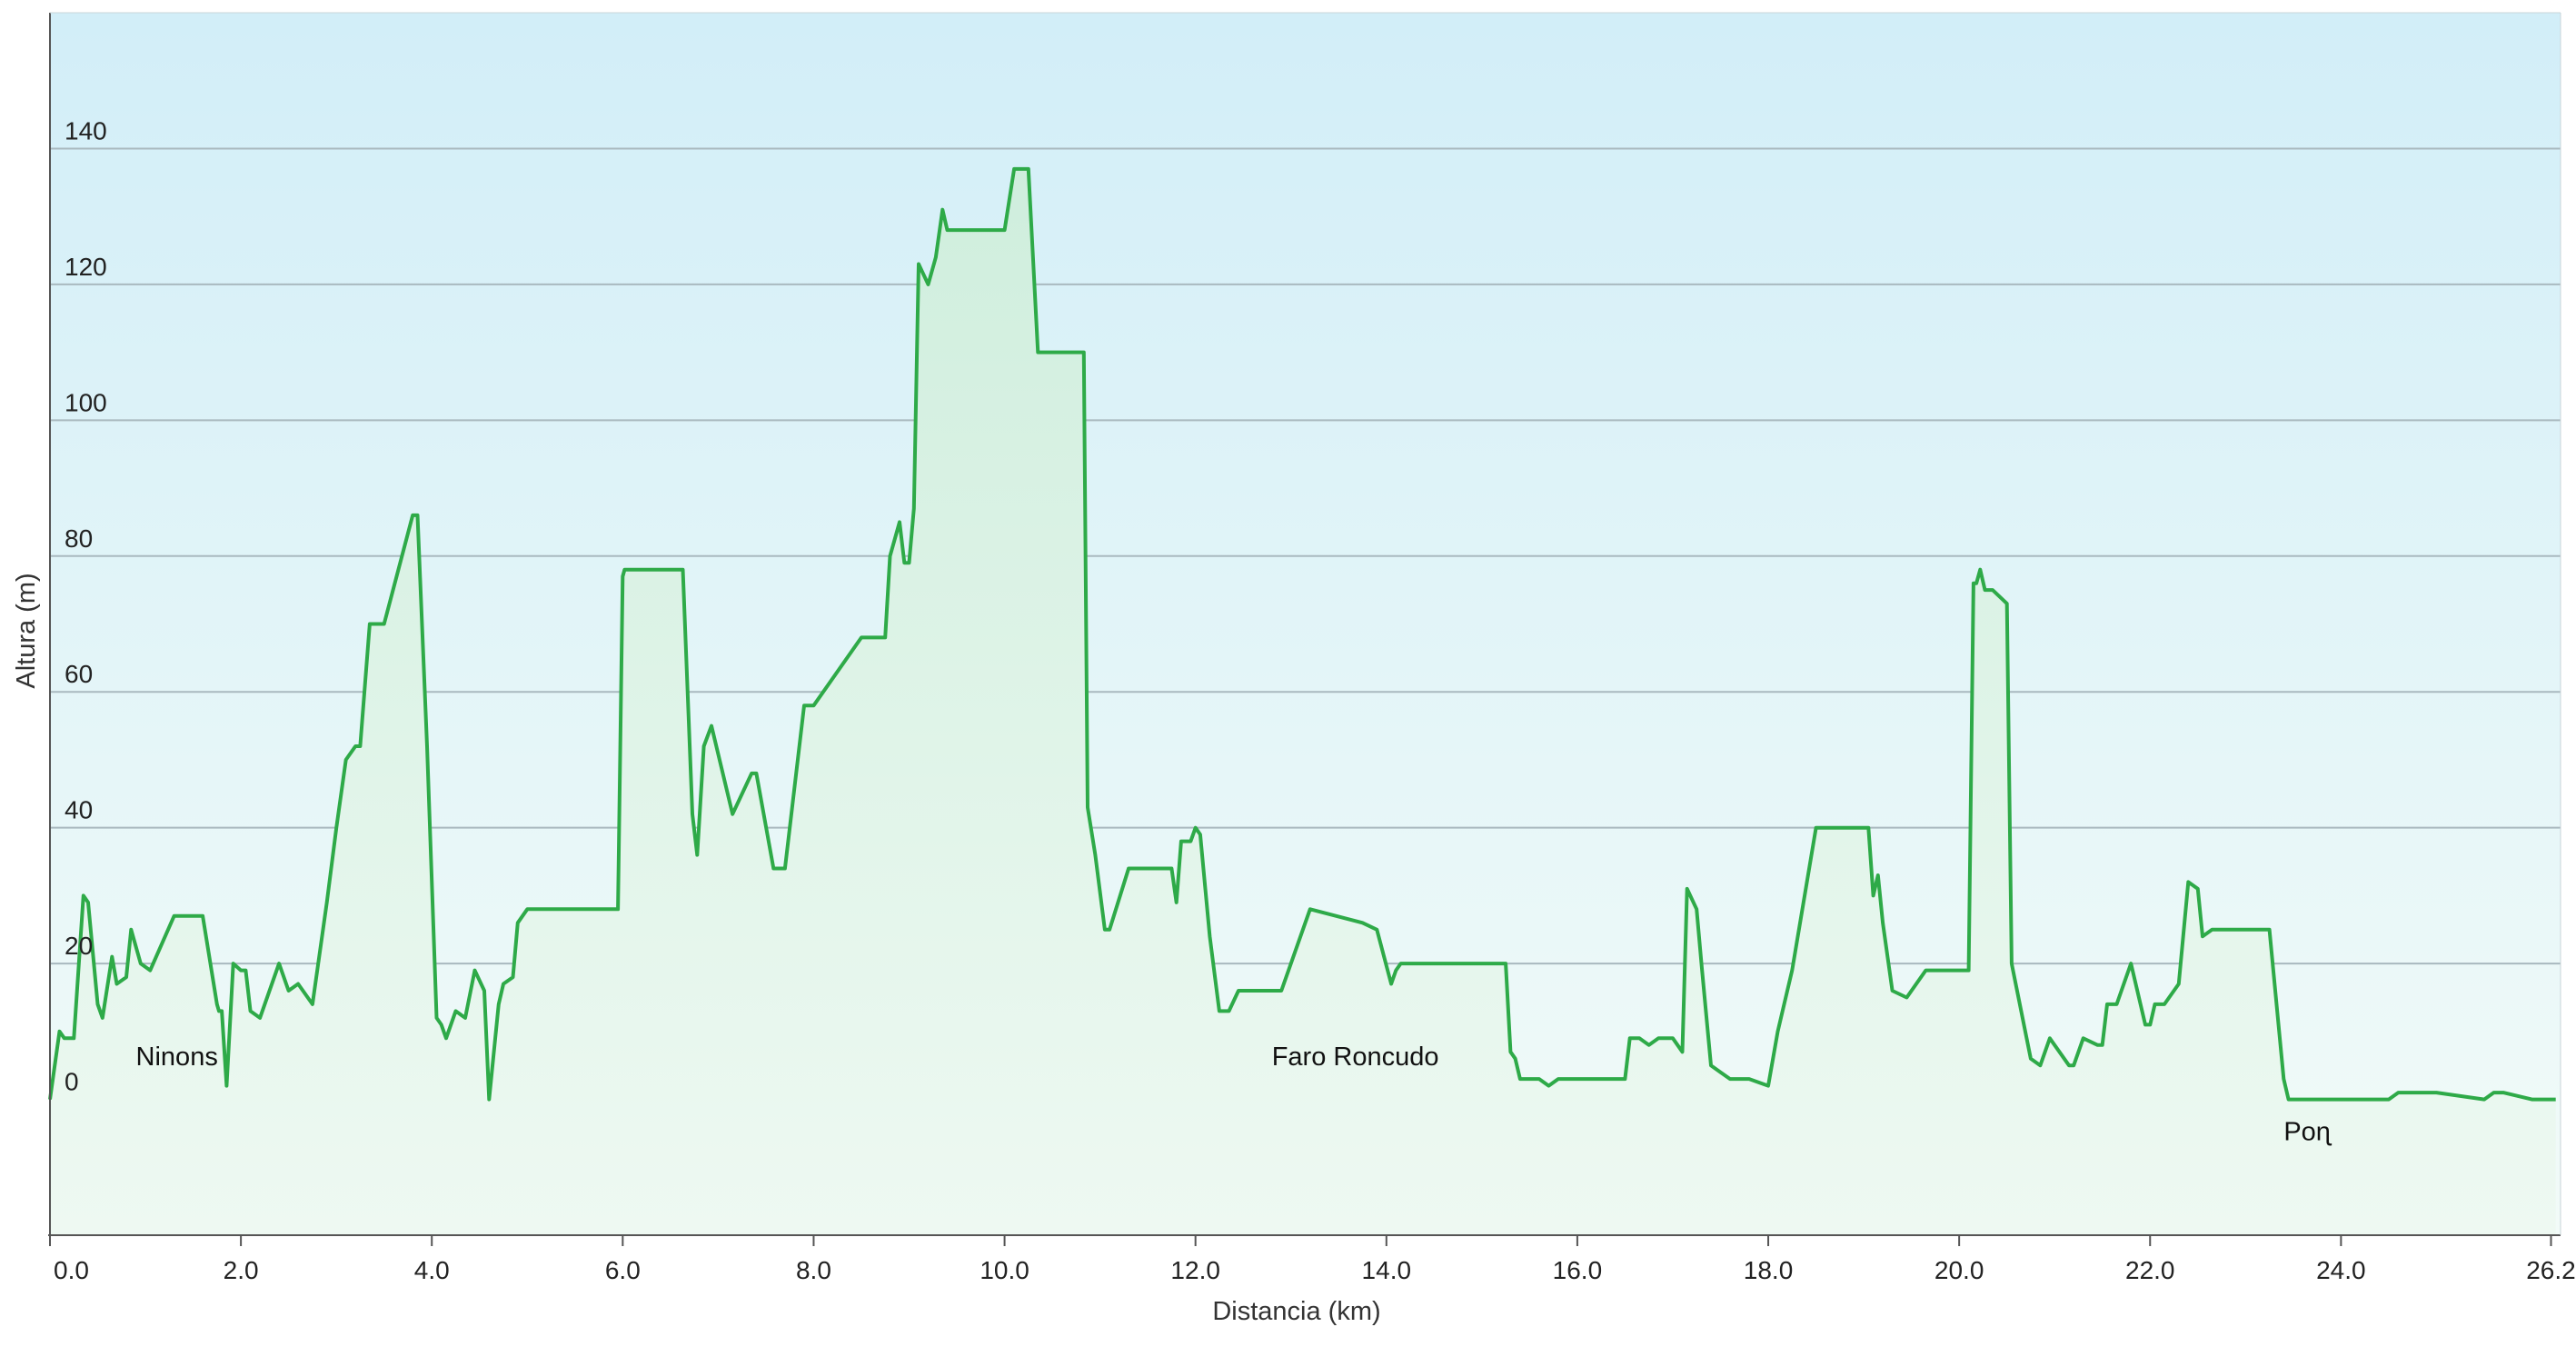 The height and width of the screenshot is (1347, 2576). What do you see at coordinates (79, 538) in the screenshot?
I see `y-tick-label: 80` at bounding box center [79, 538].